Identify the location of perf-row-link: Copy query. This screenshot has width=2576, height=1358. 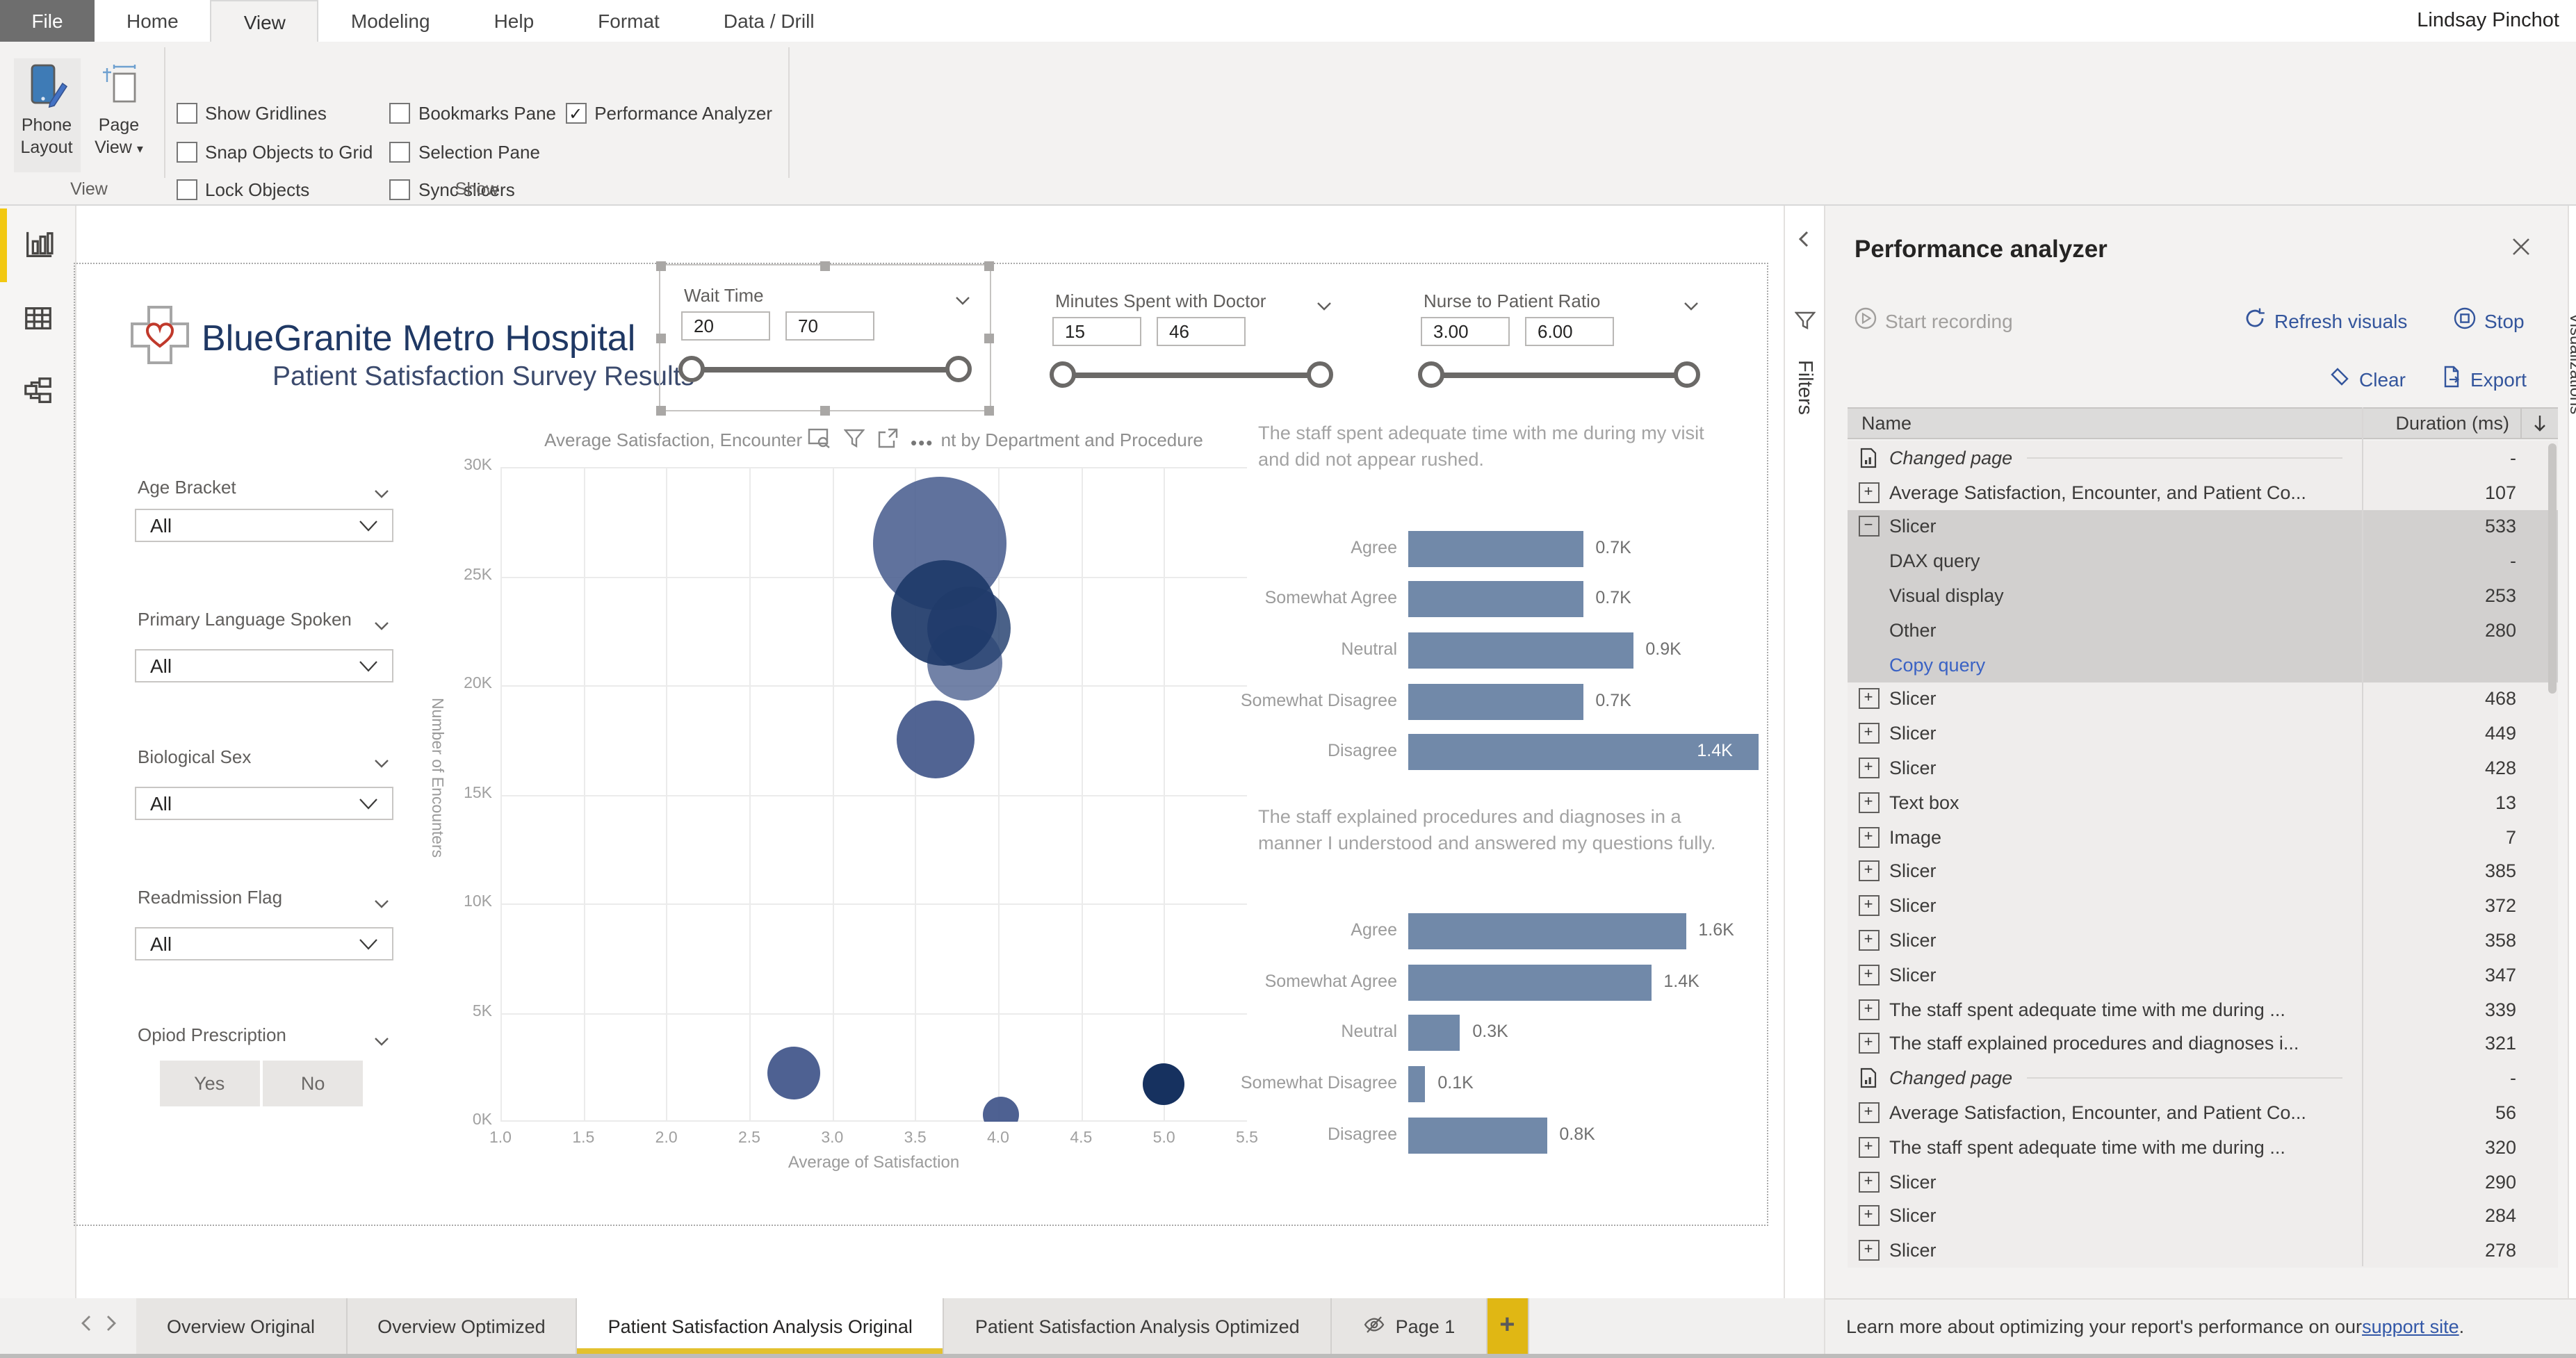
(2203, 664).